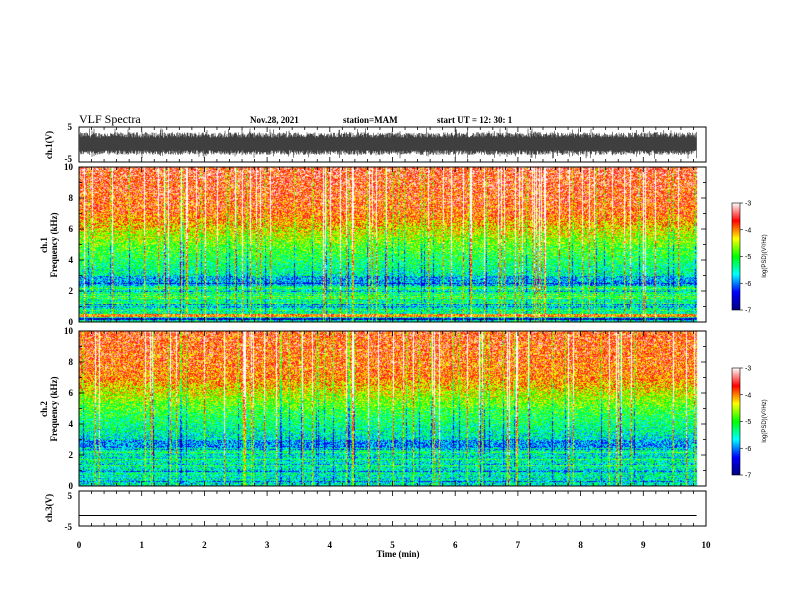  What do you see at coordinates (643, 545) in the screenshot?
I see `time-tick-label: 9` at bounding box center [643, 545].